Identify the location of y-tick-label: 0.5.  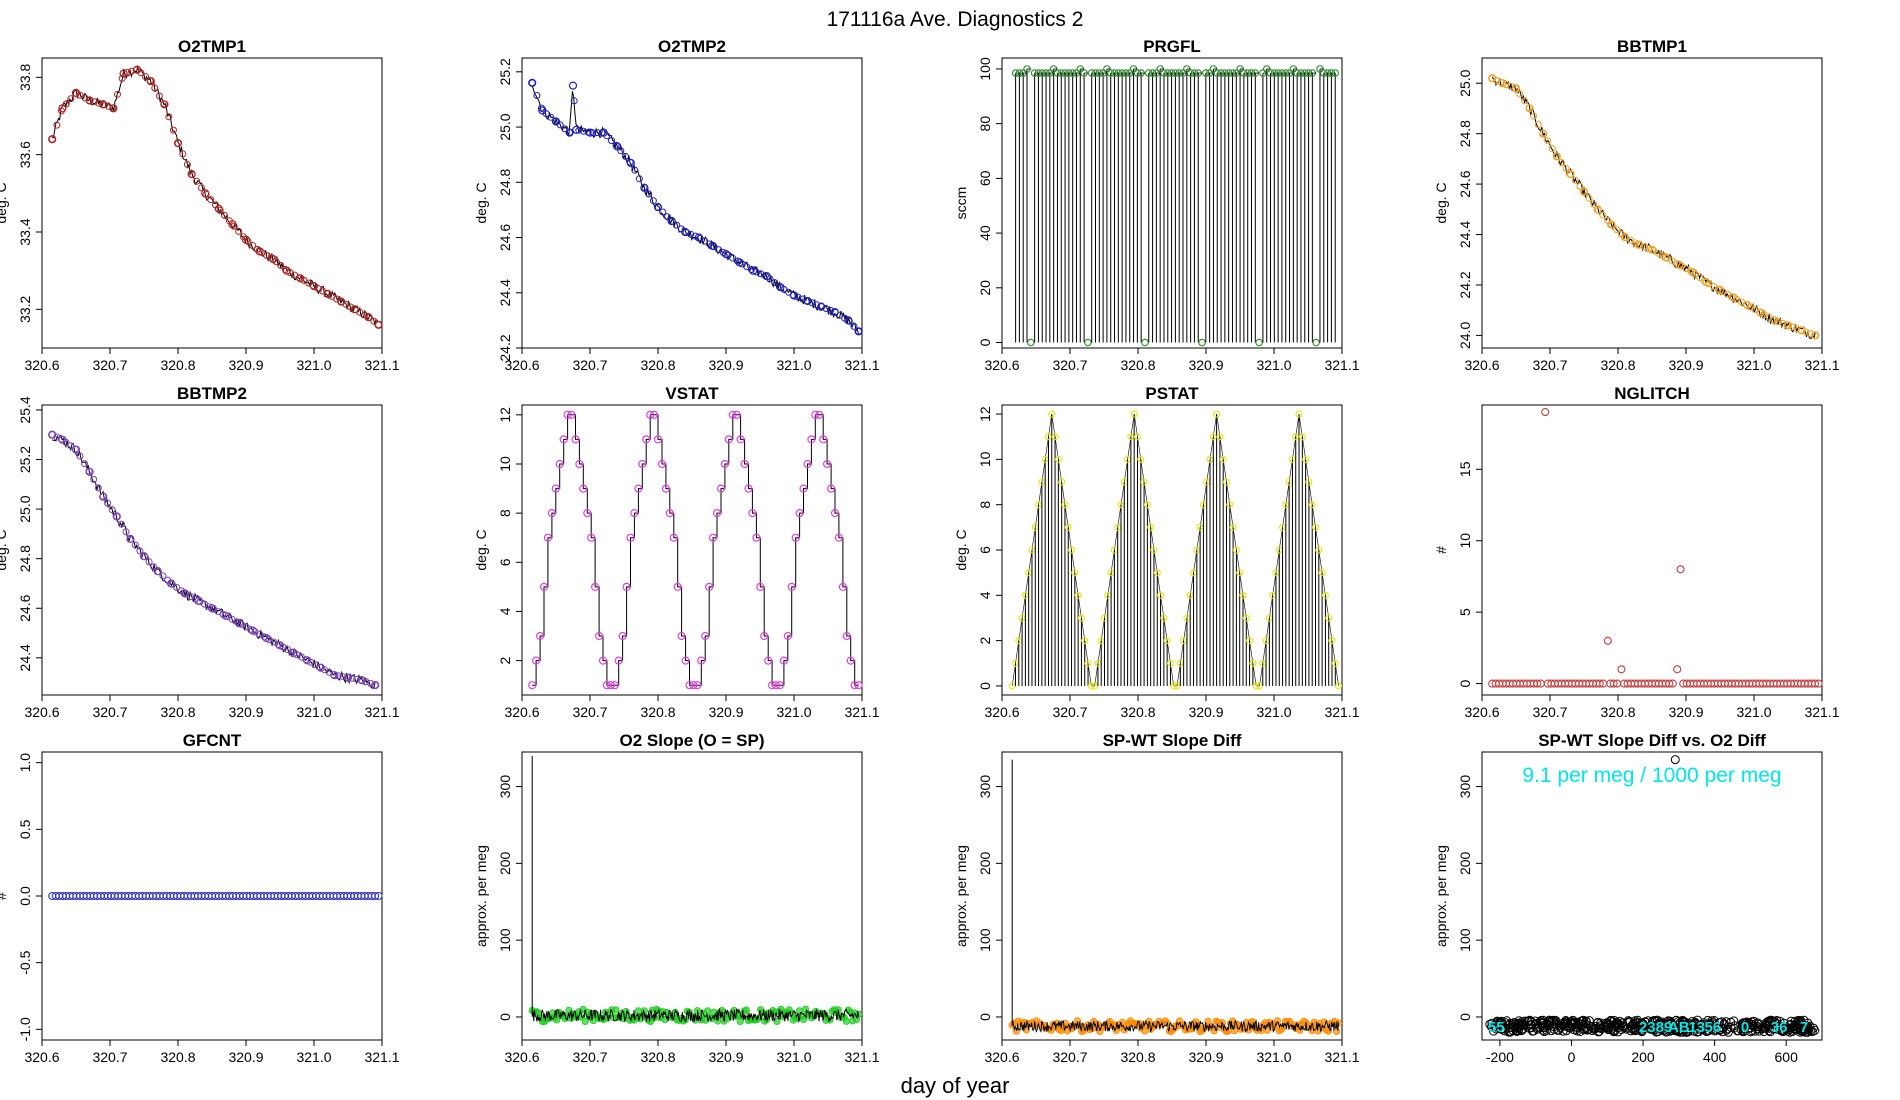
(25, 829).